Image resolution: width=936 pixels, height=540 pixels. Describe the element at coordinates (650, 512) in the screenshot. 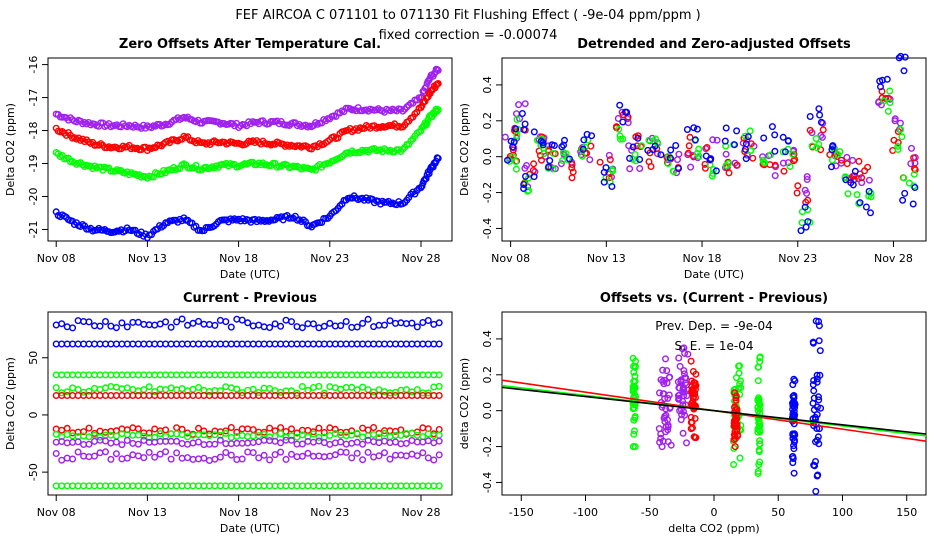

I see `x-tick-label: -50` at that location.